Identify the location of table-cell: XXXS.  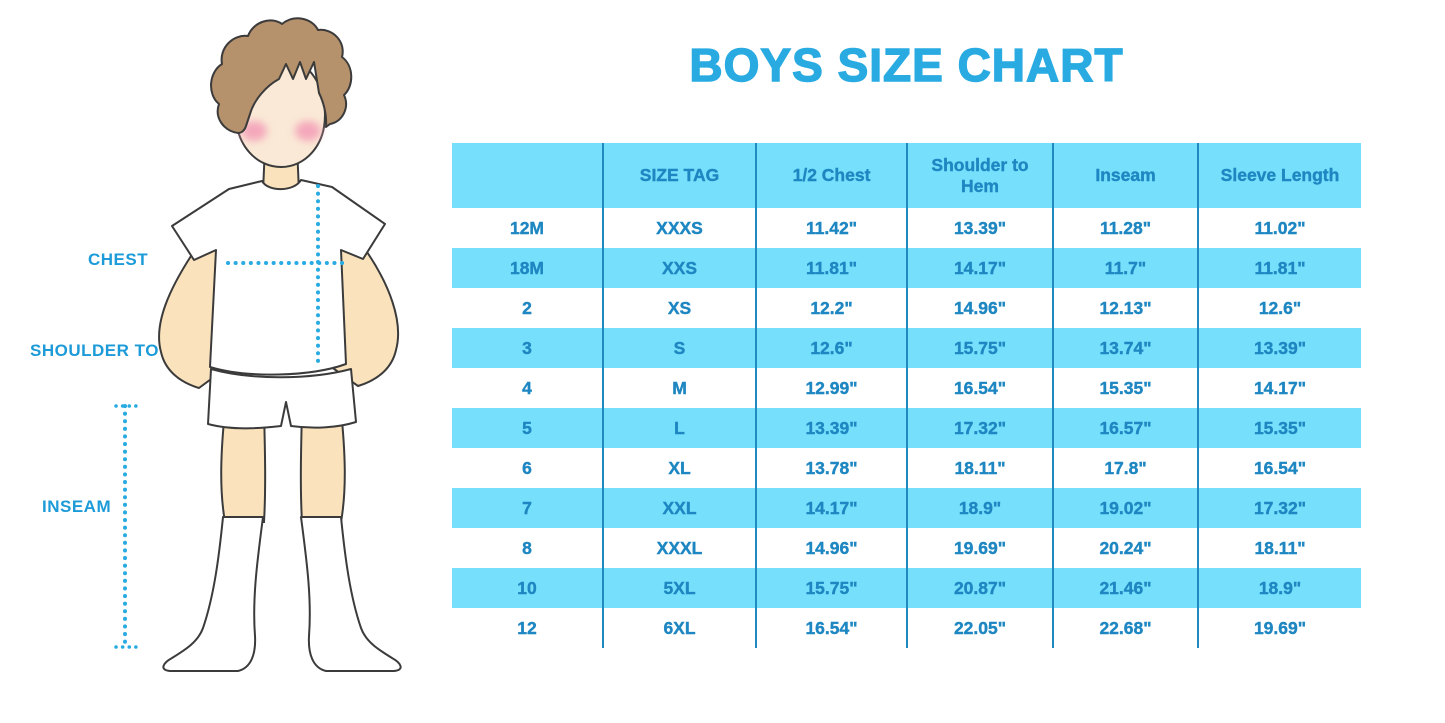
(678, 228).